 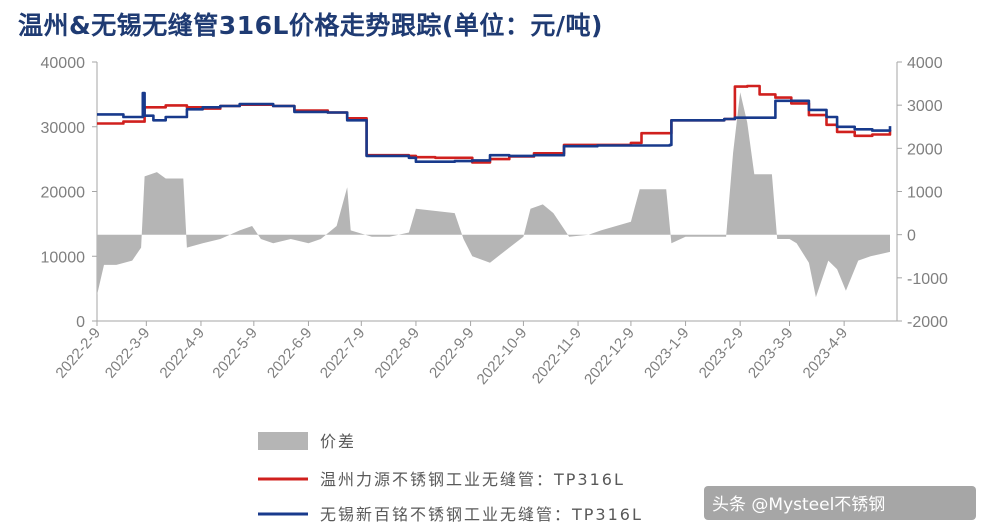 I want to click on left-y-tick-label: 20000, so click(x=63, y=193).